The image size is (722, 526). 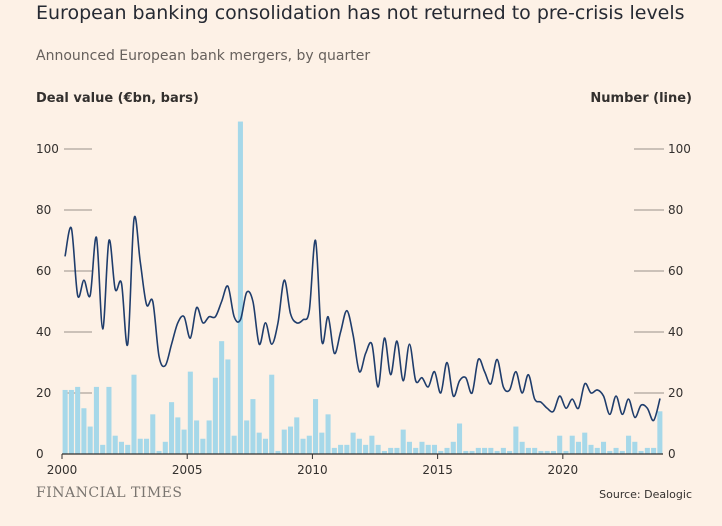 I want to click on right-axis-label: Number (line), so click(x=641, y=98).